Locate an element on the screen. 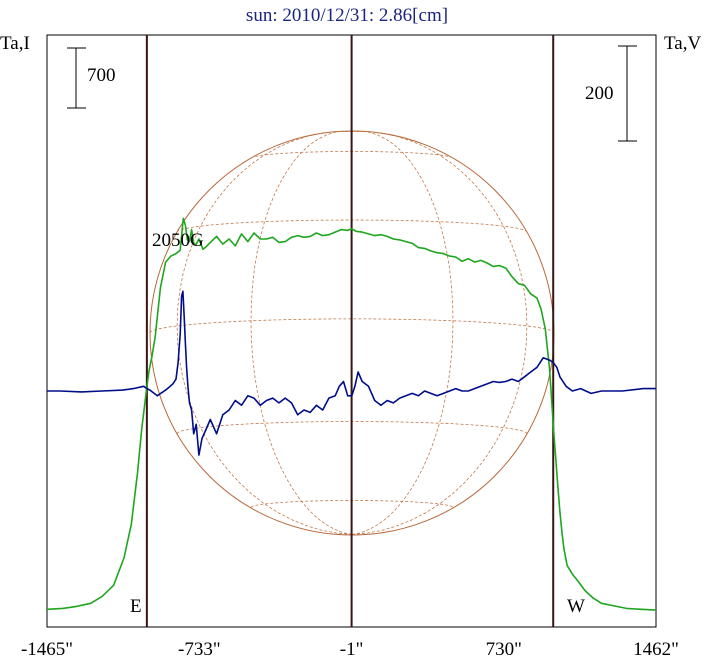  x-tick-label: -1" is located at coordinates (352, 649).